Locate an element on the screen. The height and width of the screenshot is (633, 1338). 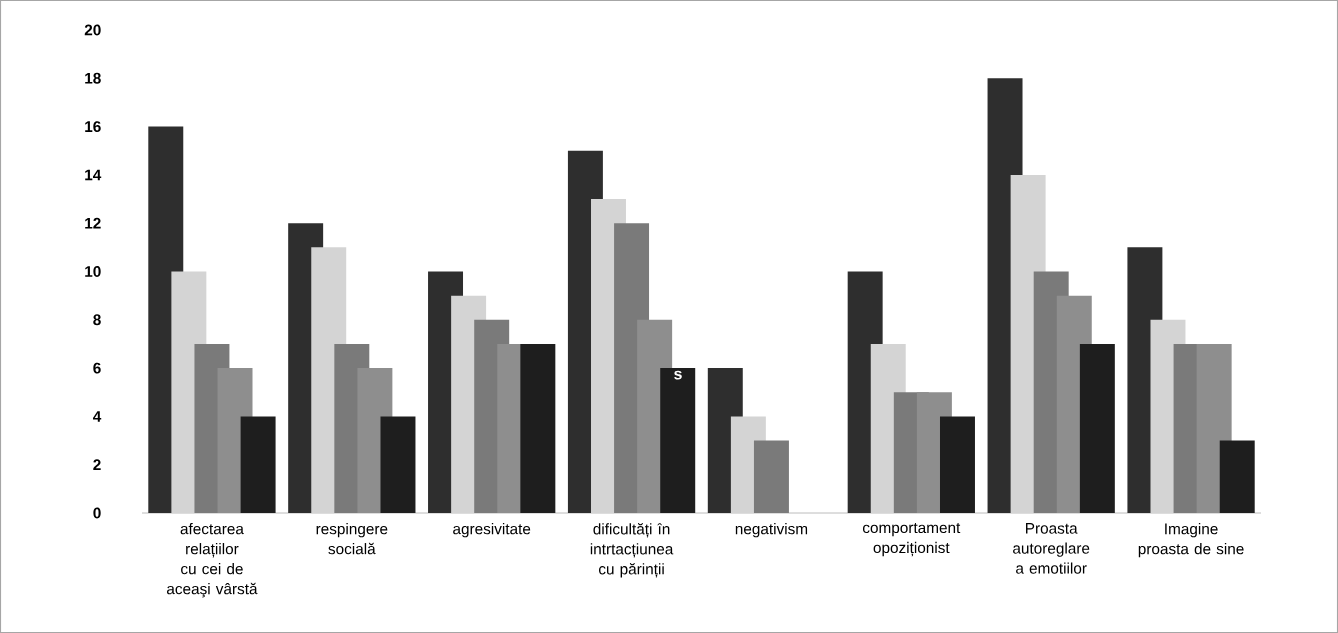
y-tick-label: 10 is located at coordinates (93, 271).